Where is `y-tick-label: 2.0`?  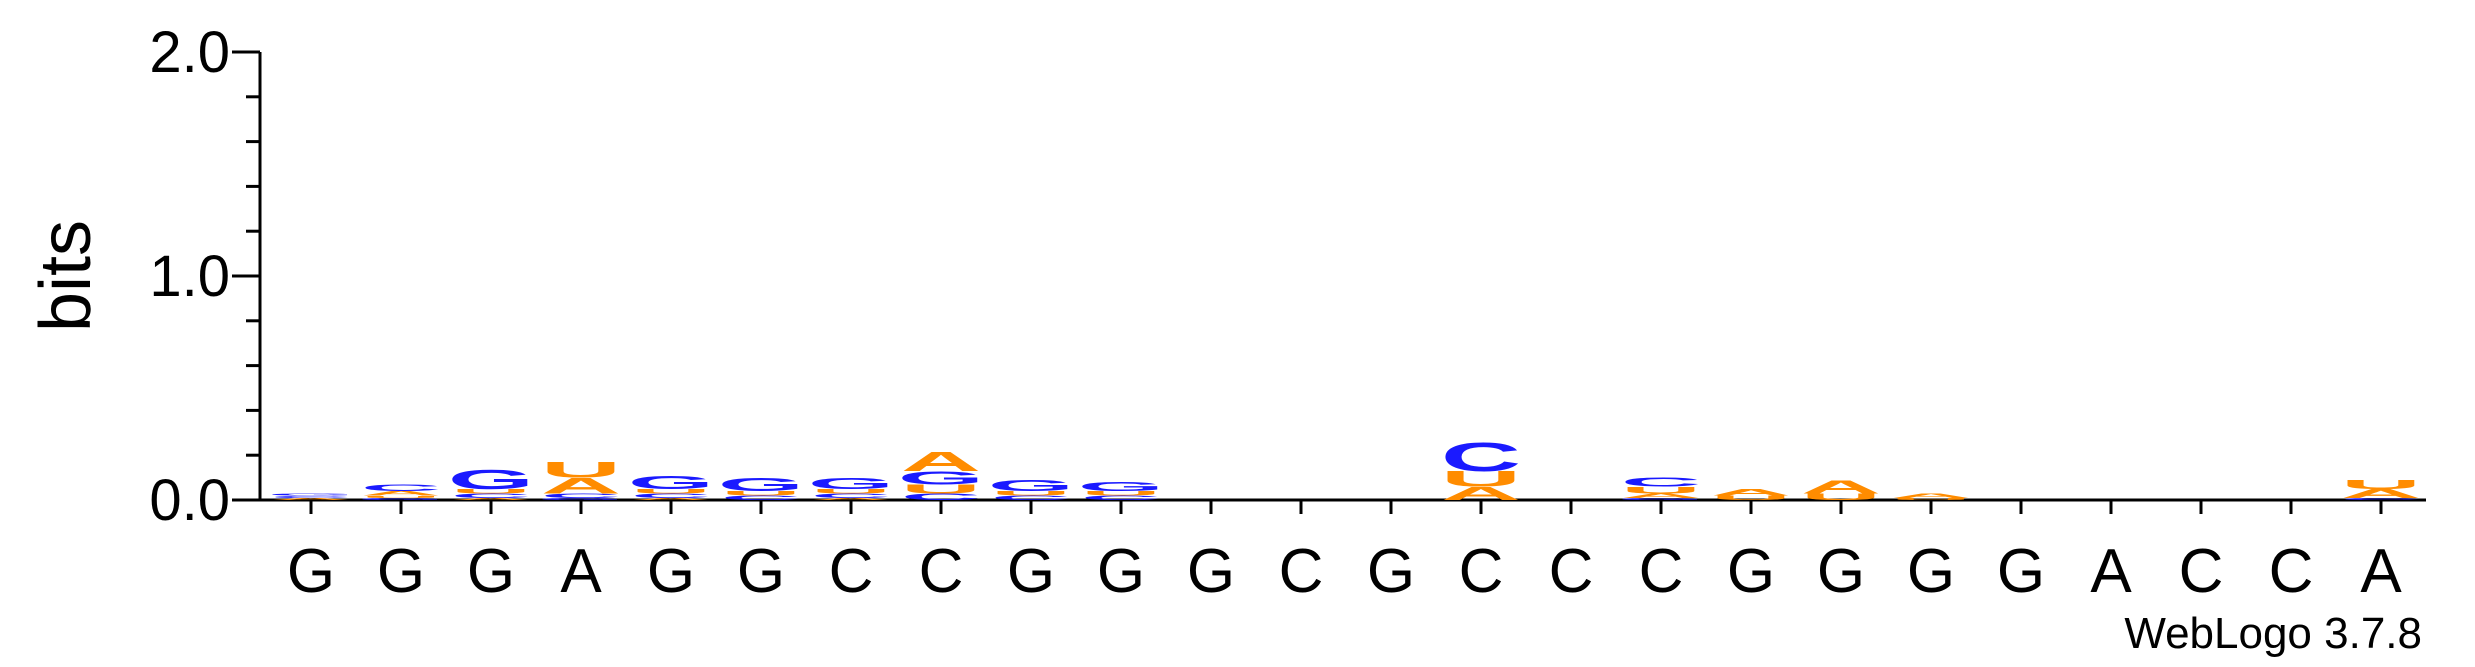
y-tick-label: 2.0 is located at coordinates (189, 52).